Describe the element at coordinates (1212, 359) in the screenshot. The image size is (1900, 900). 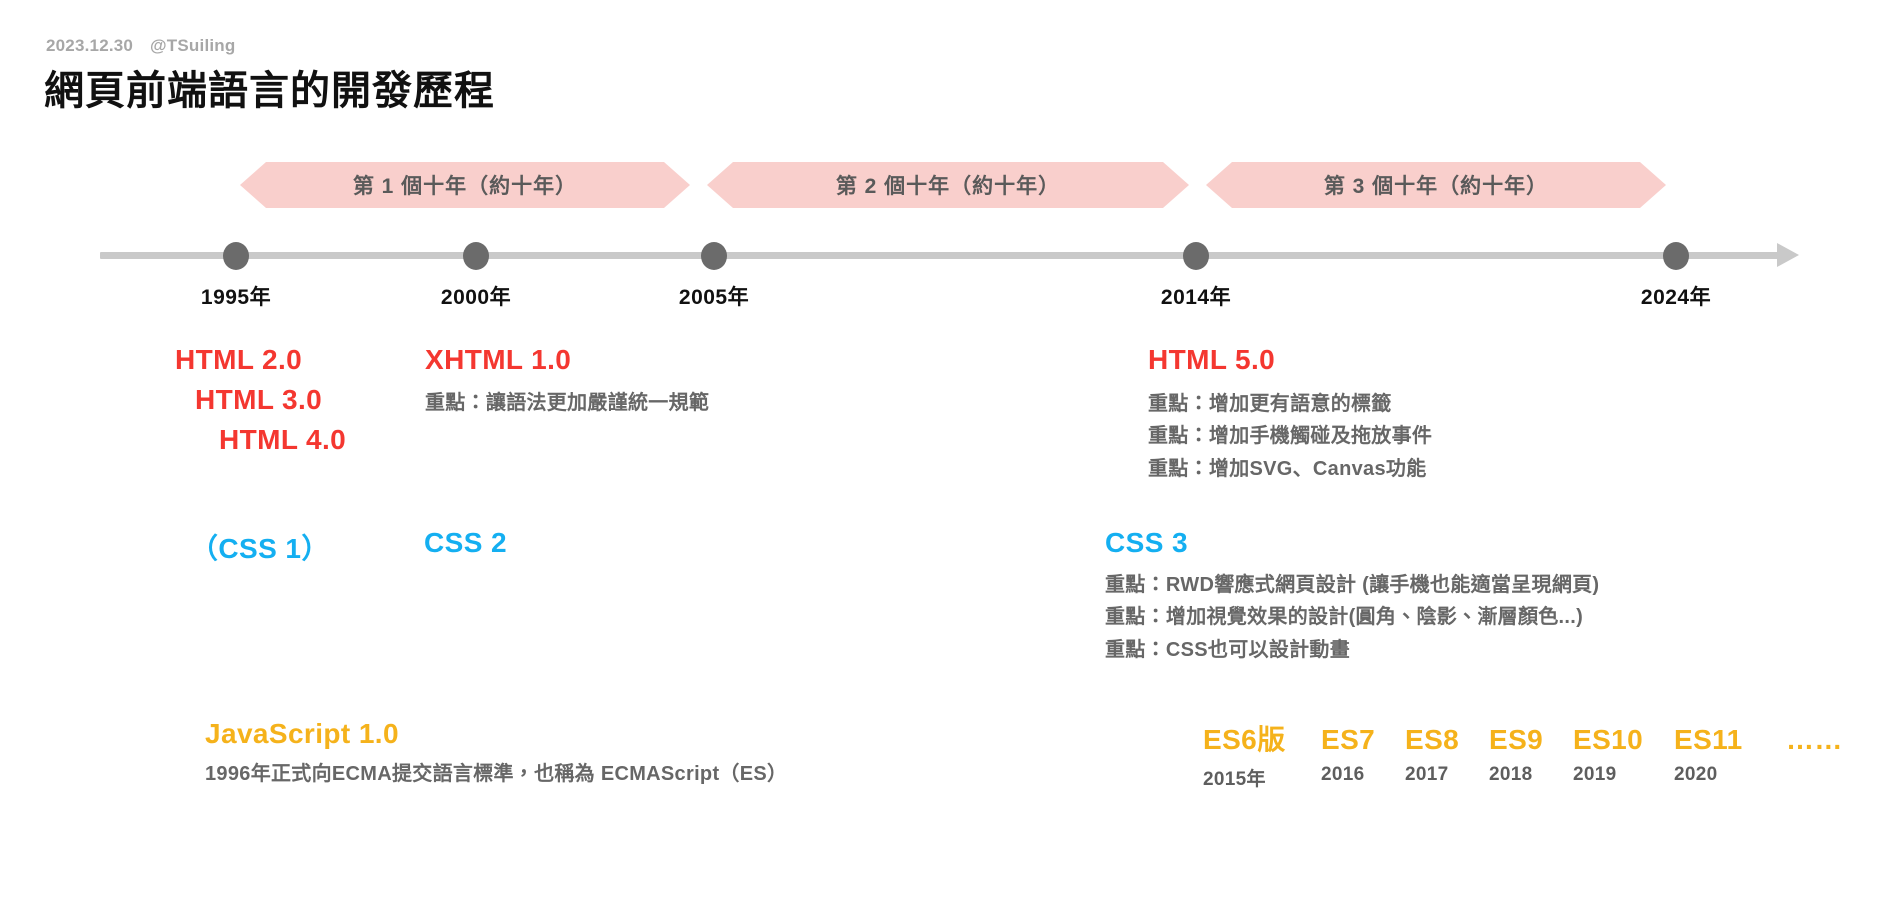
I see `html5-title: HTML 5.0` at that location.